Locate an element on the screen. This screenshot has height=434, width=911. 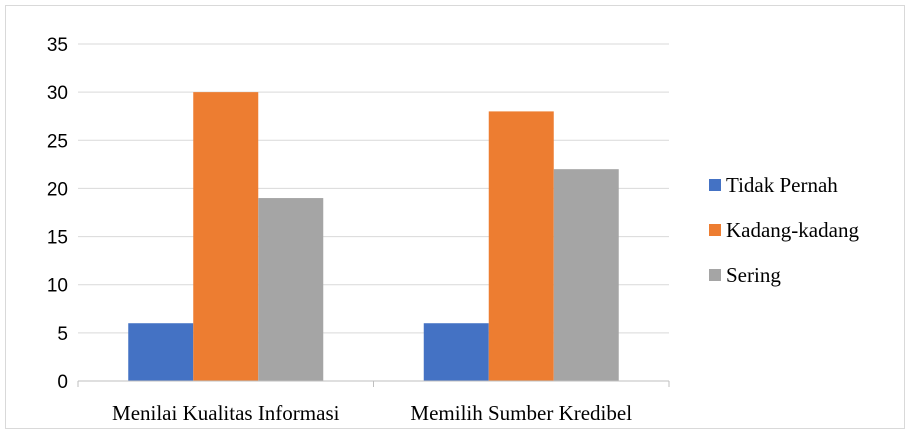
y-tick-label: 20 is located at coordinates (57, 189).